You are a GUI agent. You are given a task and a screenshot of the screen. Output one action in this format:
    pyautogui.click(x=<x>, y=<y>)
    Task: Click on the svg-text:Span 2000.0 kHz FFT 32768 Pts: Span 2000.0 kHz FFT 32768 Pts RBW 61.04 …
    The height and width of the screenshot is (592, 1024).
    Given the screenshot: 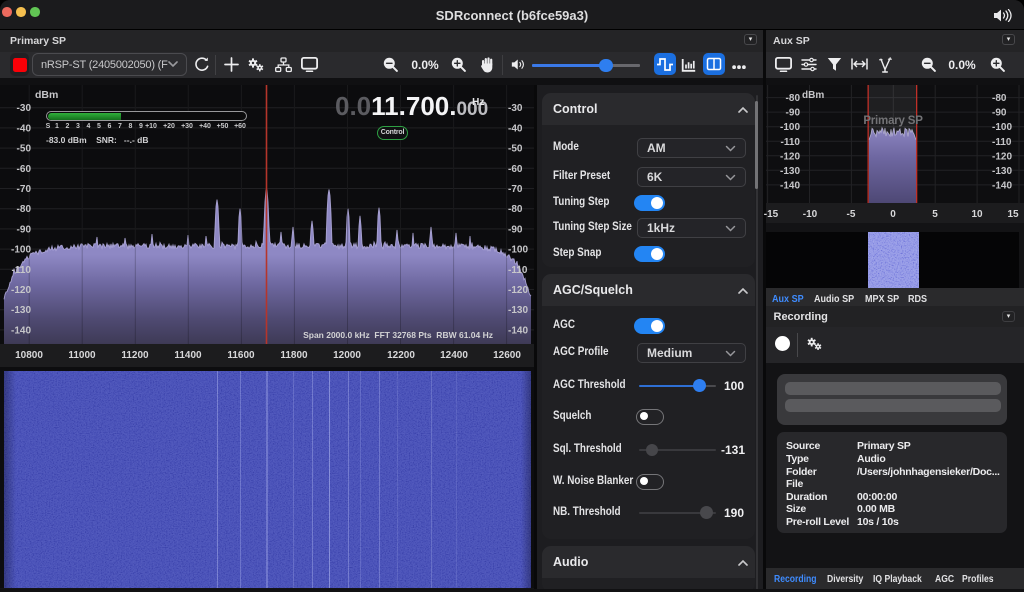 What is the action you would take?
    pyautogui.click(x=398, y=335)
    